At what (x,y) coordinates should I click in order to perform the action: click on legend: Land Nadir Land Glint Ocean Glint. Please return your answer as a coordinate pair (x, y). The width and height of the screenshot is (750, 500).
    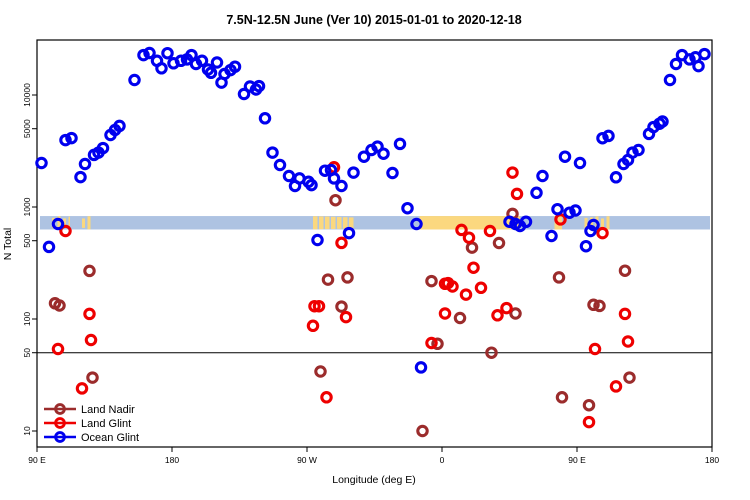
    Looking at the image, I should click on (91, 423).